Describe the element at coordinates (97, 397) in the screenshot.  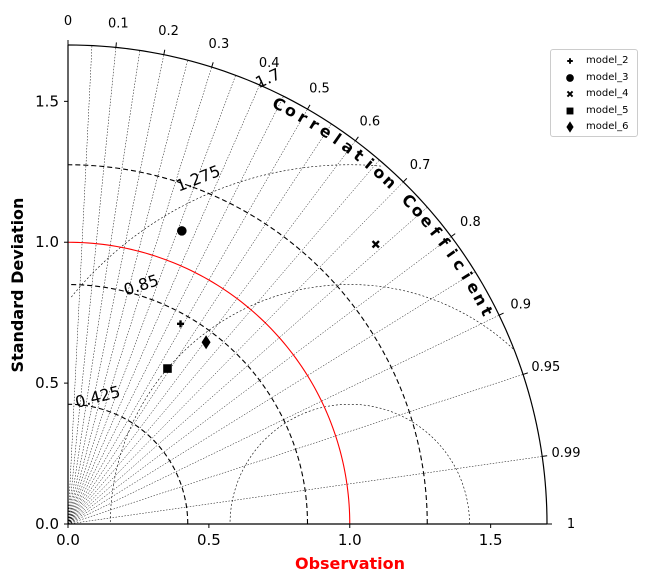
I see `std-contour-label: 0.425` at that location.